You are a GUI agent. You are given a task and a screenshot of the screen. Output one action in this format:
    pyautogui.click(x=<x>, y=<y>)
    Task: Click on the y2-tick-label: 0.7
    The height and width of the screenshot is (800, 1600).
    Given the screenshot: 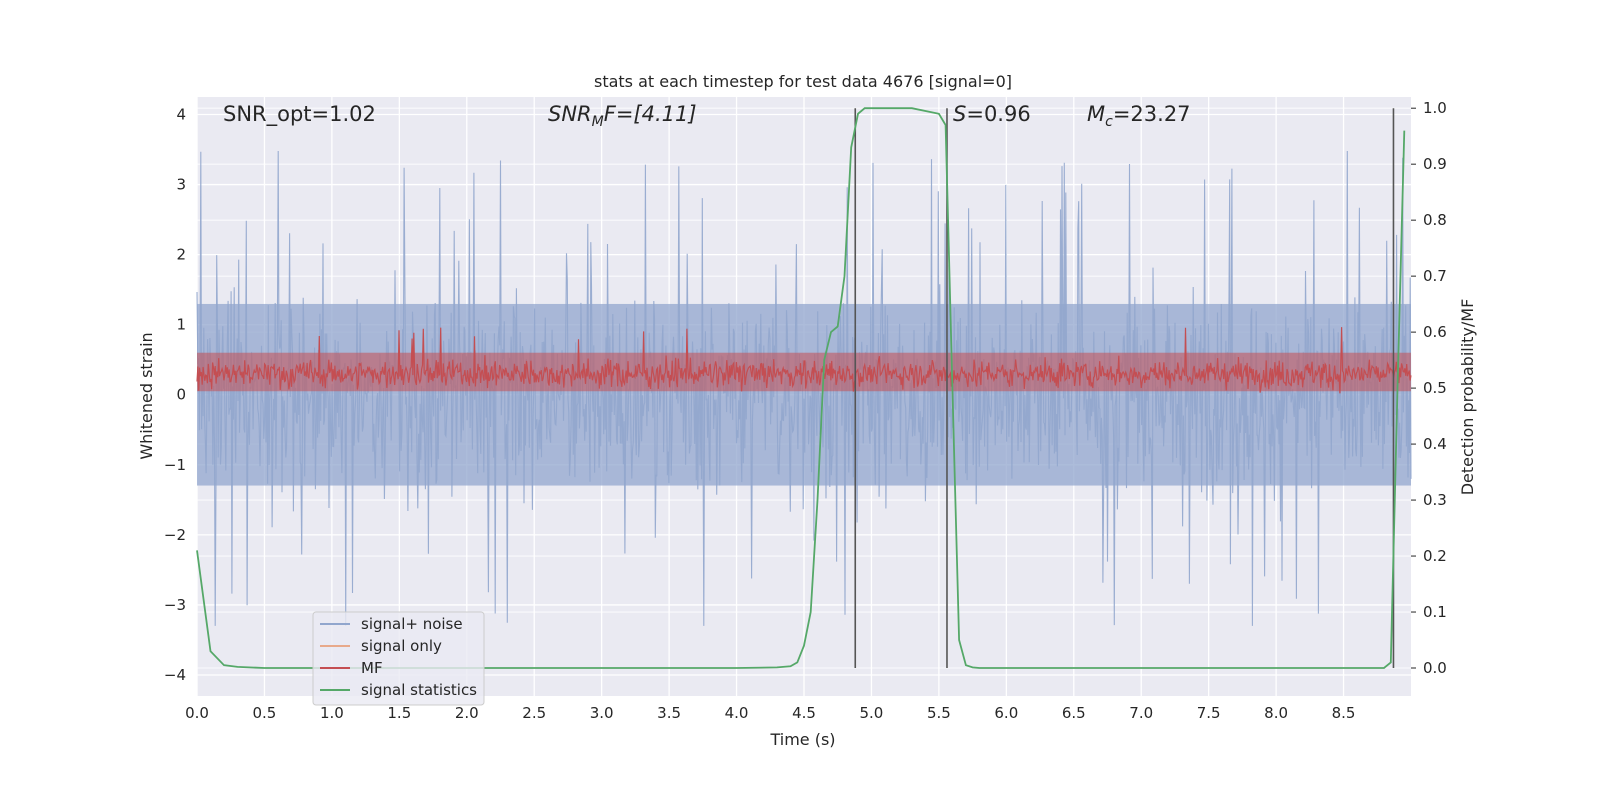 What is the action you would take?
    pyautogui.click(x=1435, y=276)
    